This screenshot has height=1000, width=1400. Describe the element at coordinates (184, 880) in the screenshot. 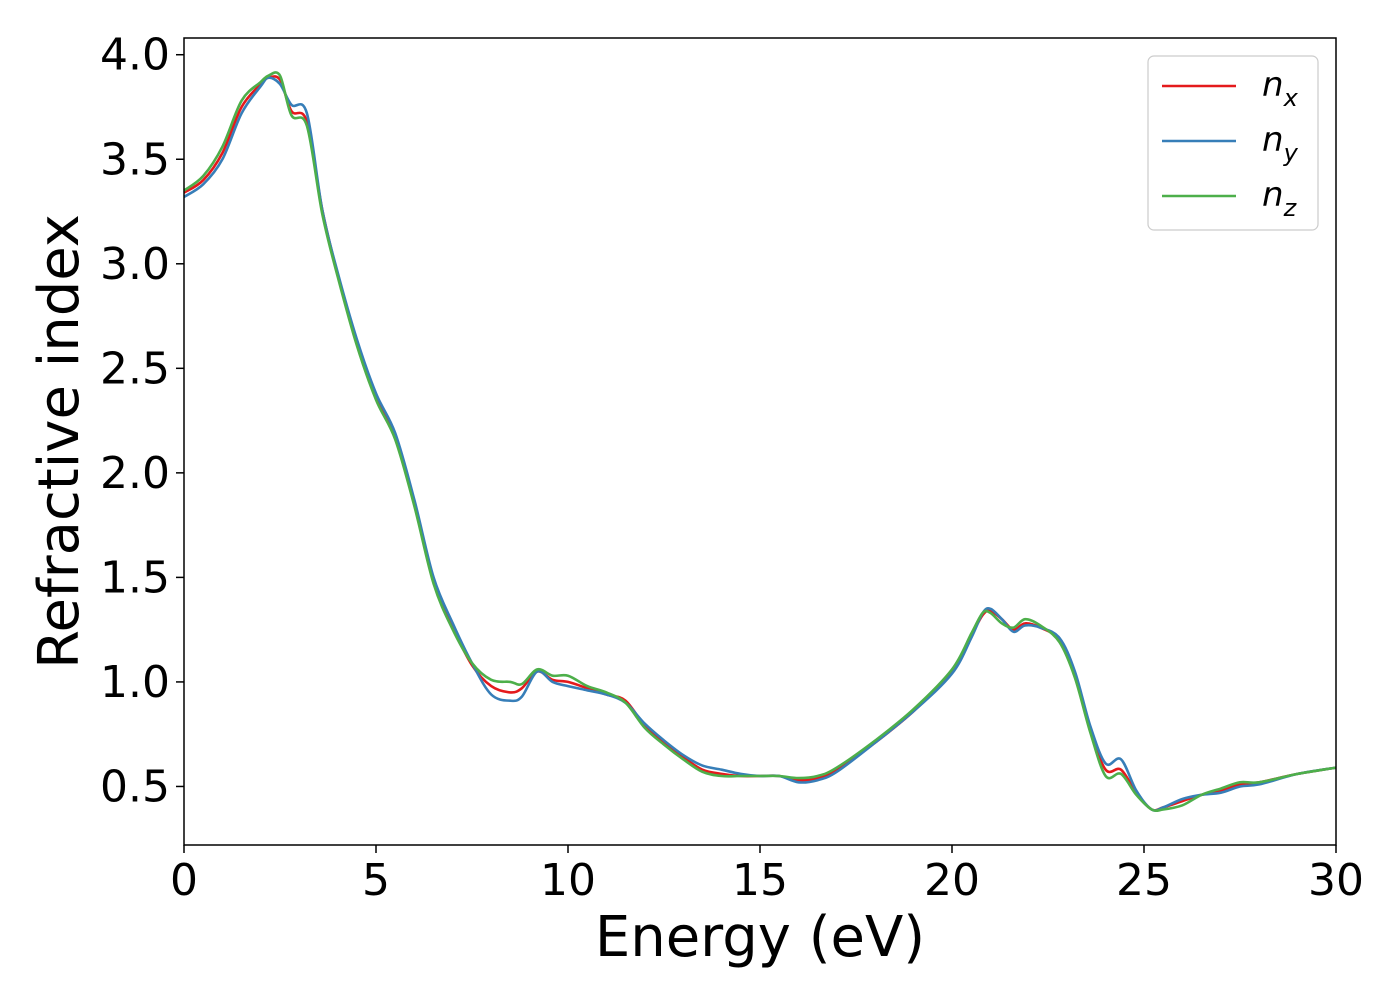

I see `x-tick-label: 0` at that location.